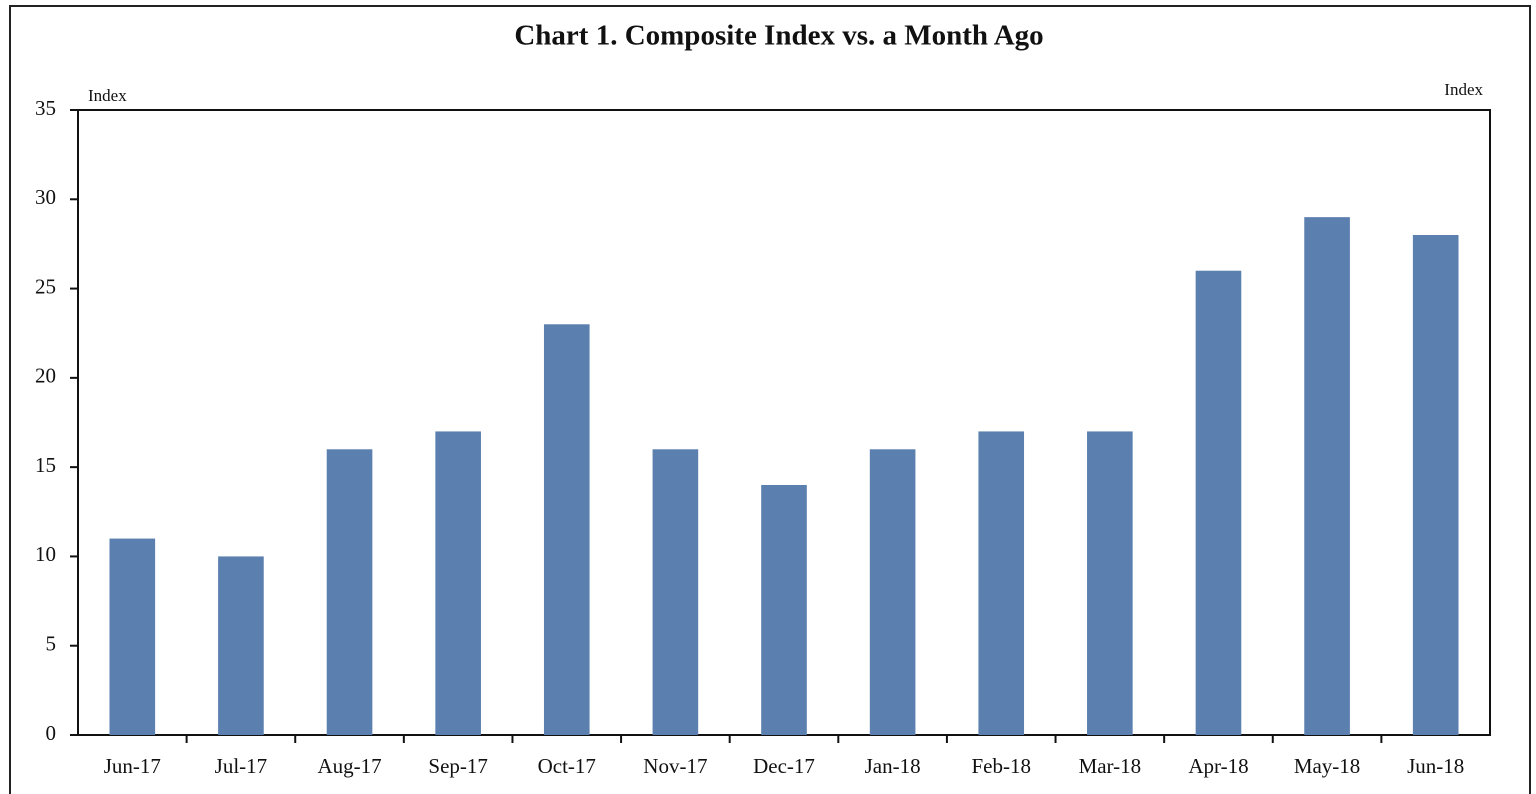 This screenshot has width=1536, height=794. Describe the element at coordinates (1110, 766) in the screenshot. I see `x-tick-label: Mar-18` at that location.